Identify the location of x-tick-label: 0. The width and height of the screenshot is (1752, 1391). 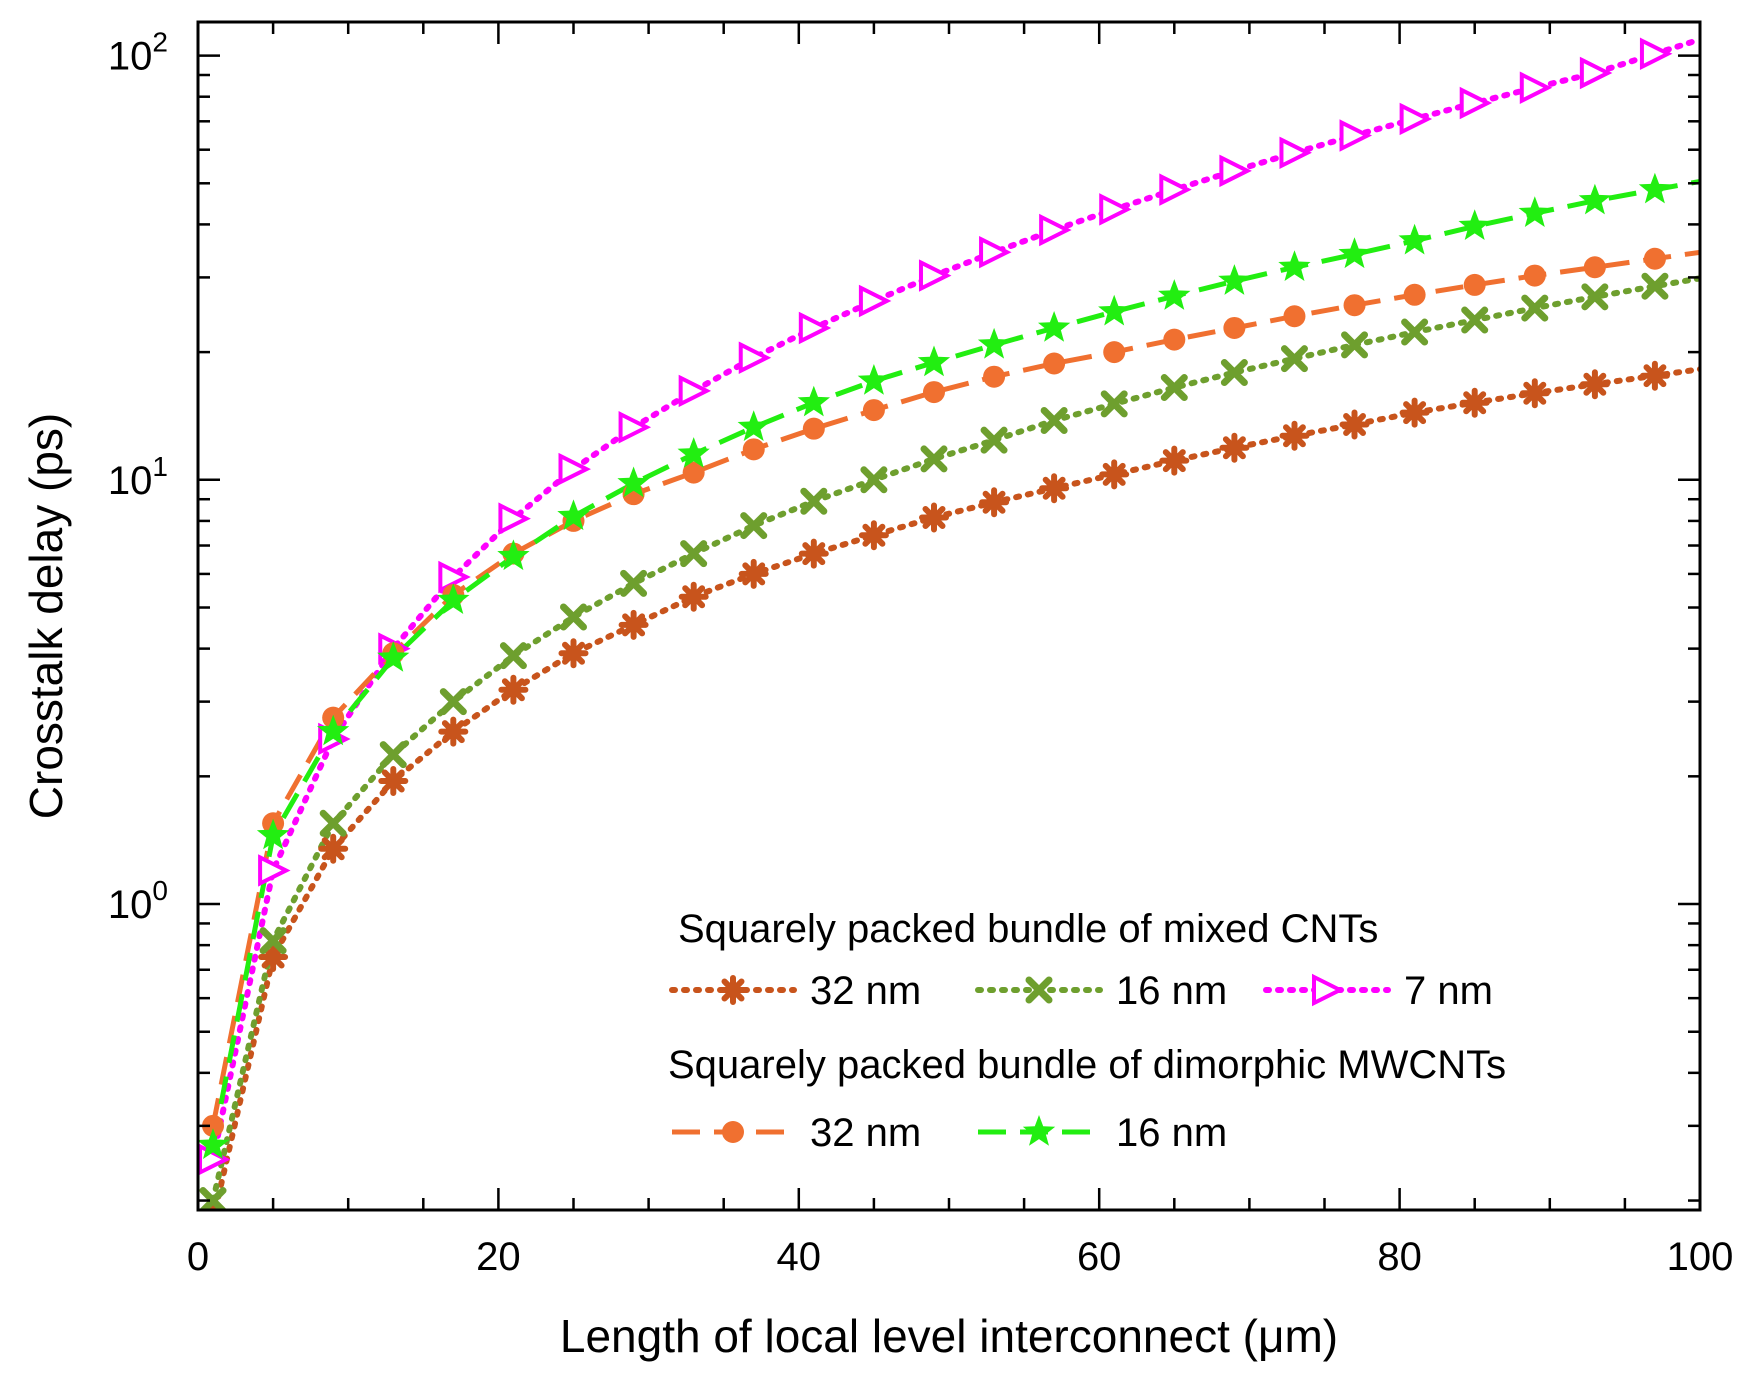
(198, 1257).